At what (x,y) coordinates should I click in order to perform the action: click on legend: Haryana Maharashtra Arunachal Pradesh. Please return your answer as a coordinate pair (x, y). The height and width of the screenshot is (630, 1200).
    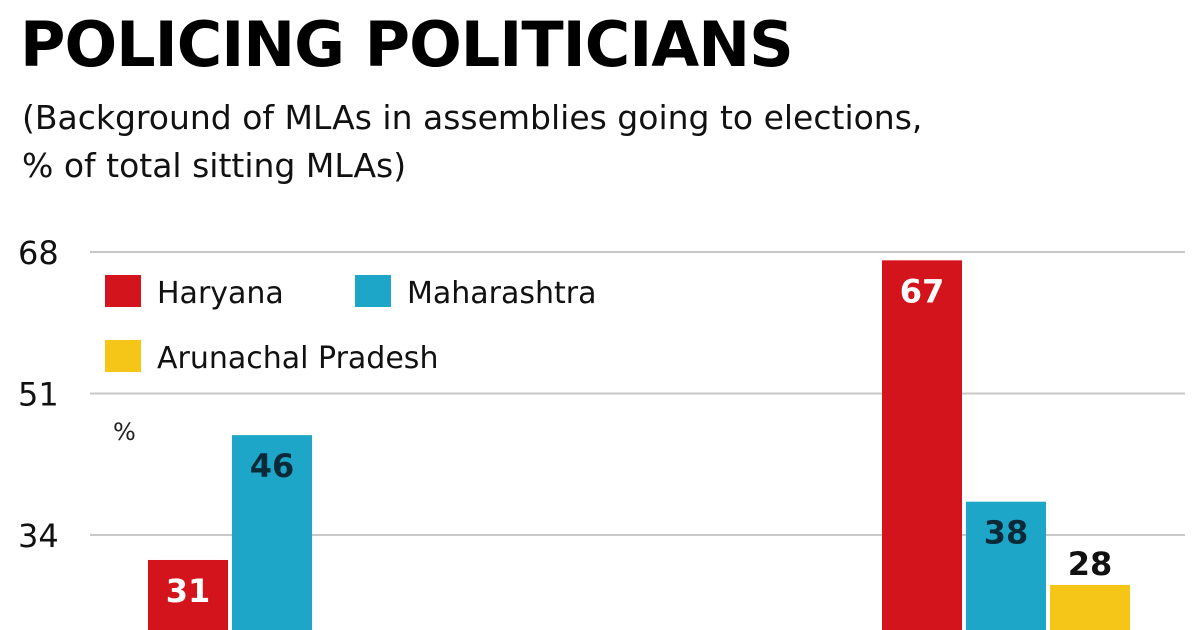
    Looking at the image, I should click on (351, 325).